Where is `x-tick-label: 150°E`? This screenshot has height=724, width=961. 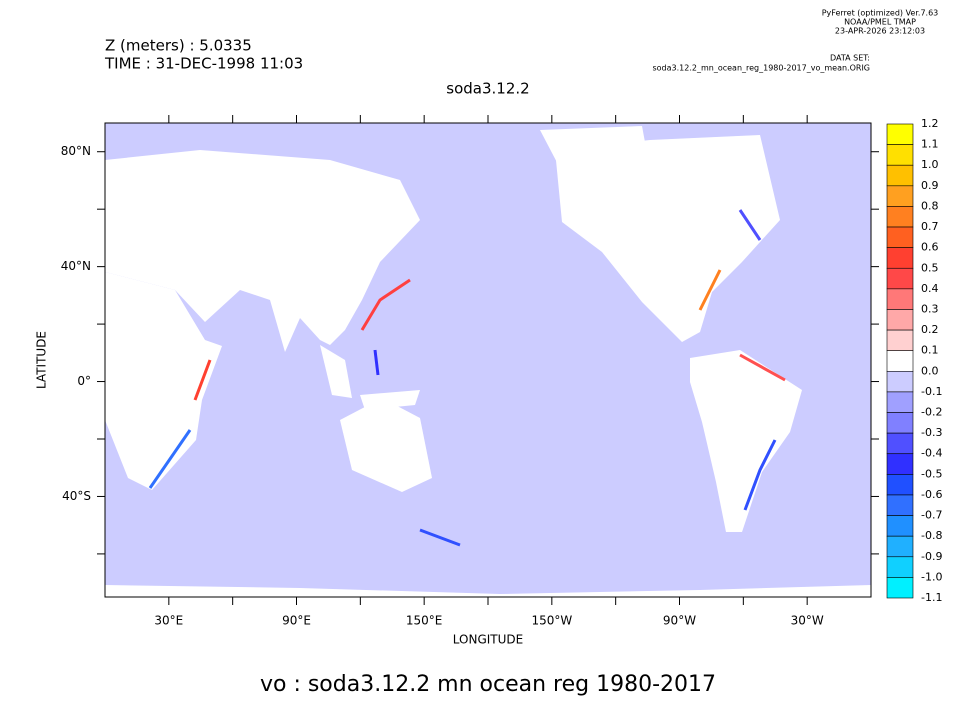 x-tick-label: 150°E is located at coordinates (424, 621).